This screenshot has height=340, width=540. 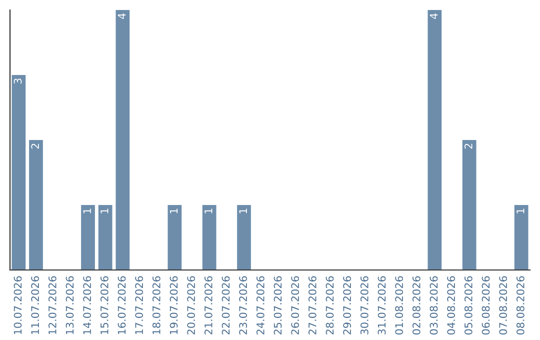 I want to click on x-tick-label: 05.08.2026, so click(x=468, y=305).